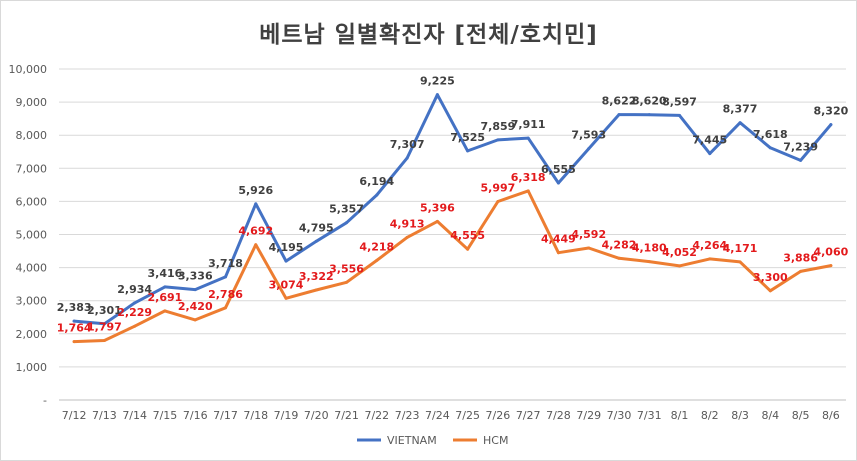  Describe the element at coordinates (28, 69) in the screenshot. I see `y-tick-label: 10,000` at that location.